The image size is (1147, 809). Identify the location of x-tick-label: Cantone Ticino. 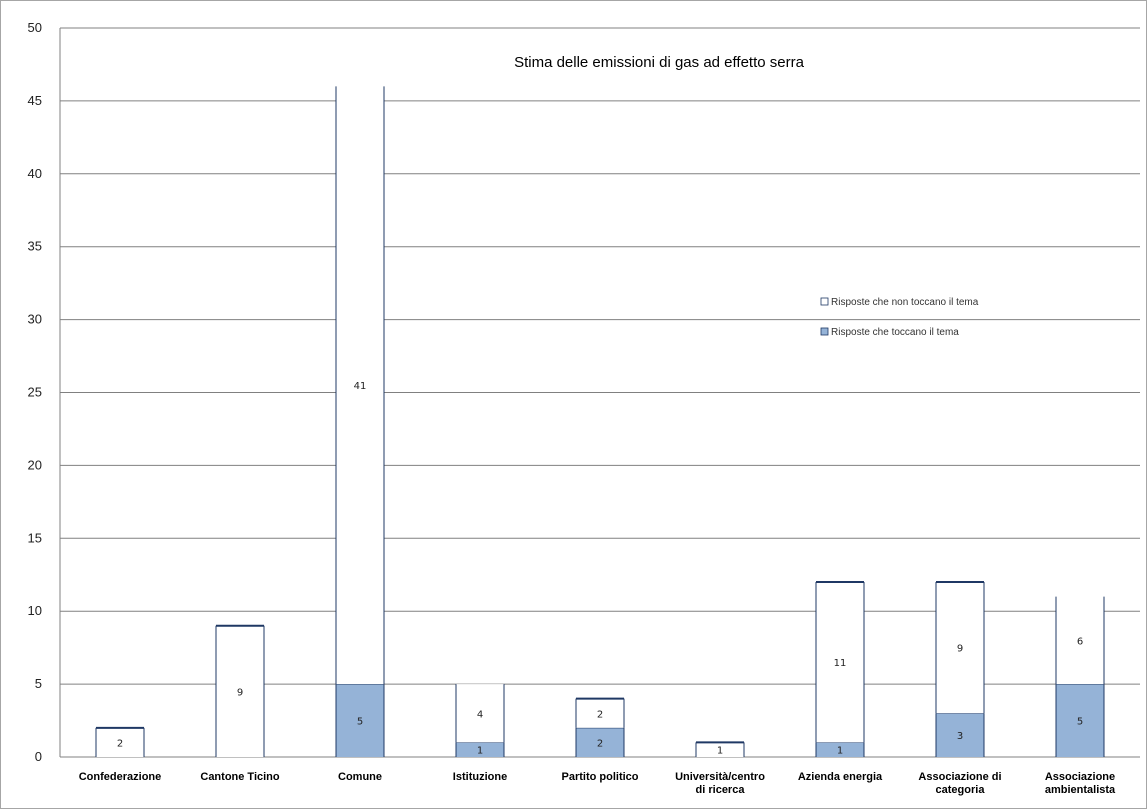
(240, 777).